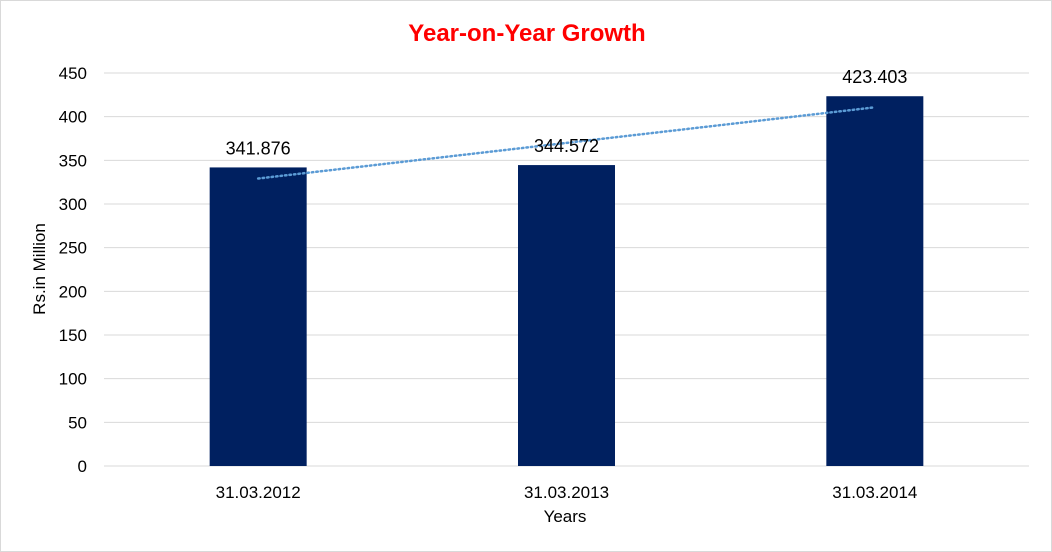 The image size is (1052, 552). I want to click on data-label: 344.572, so click(566, 146).